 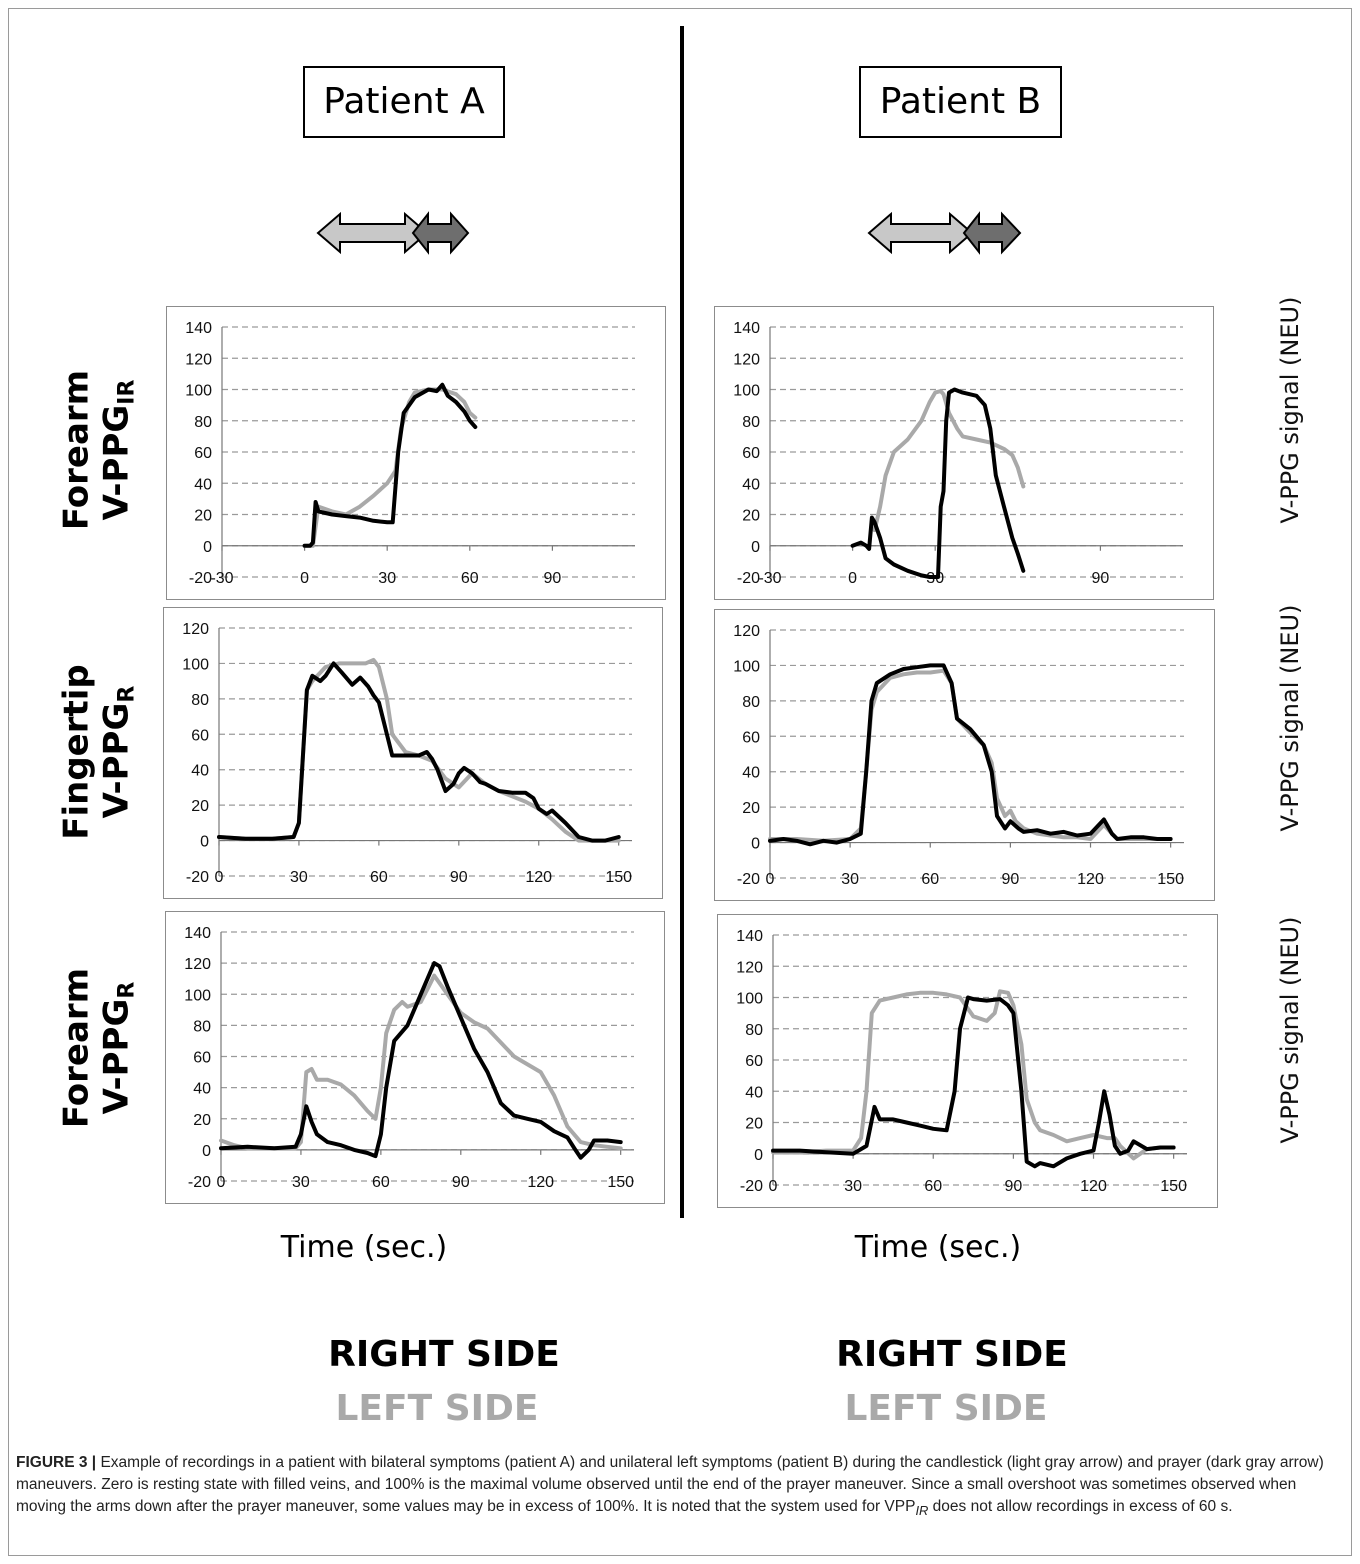 I want to click on chart-b-fingertip-r: -20 0 20 40 60 80 100 120 0 30 60 90 120 150, so click(x=964, y=755).